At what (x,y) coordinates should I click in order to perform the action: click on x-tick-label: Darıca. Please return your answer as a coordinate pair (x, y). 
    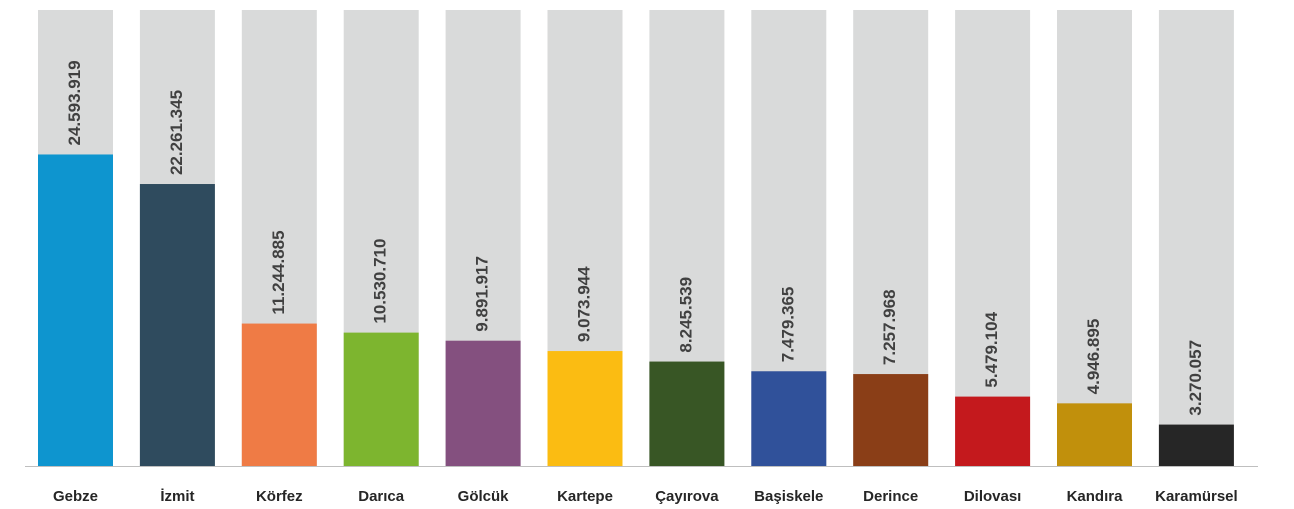
    Looking at the image, I should click on (381, 496).